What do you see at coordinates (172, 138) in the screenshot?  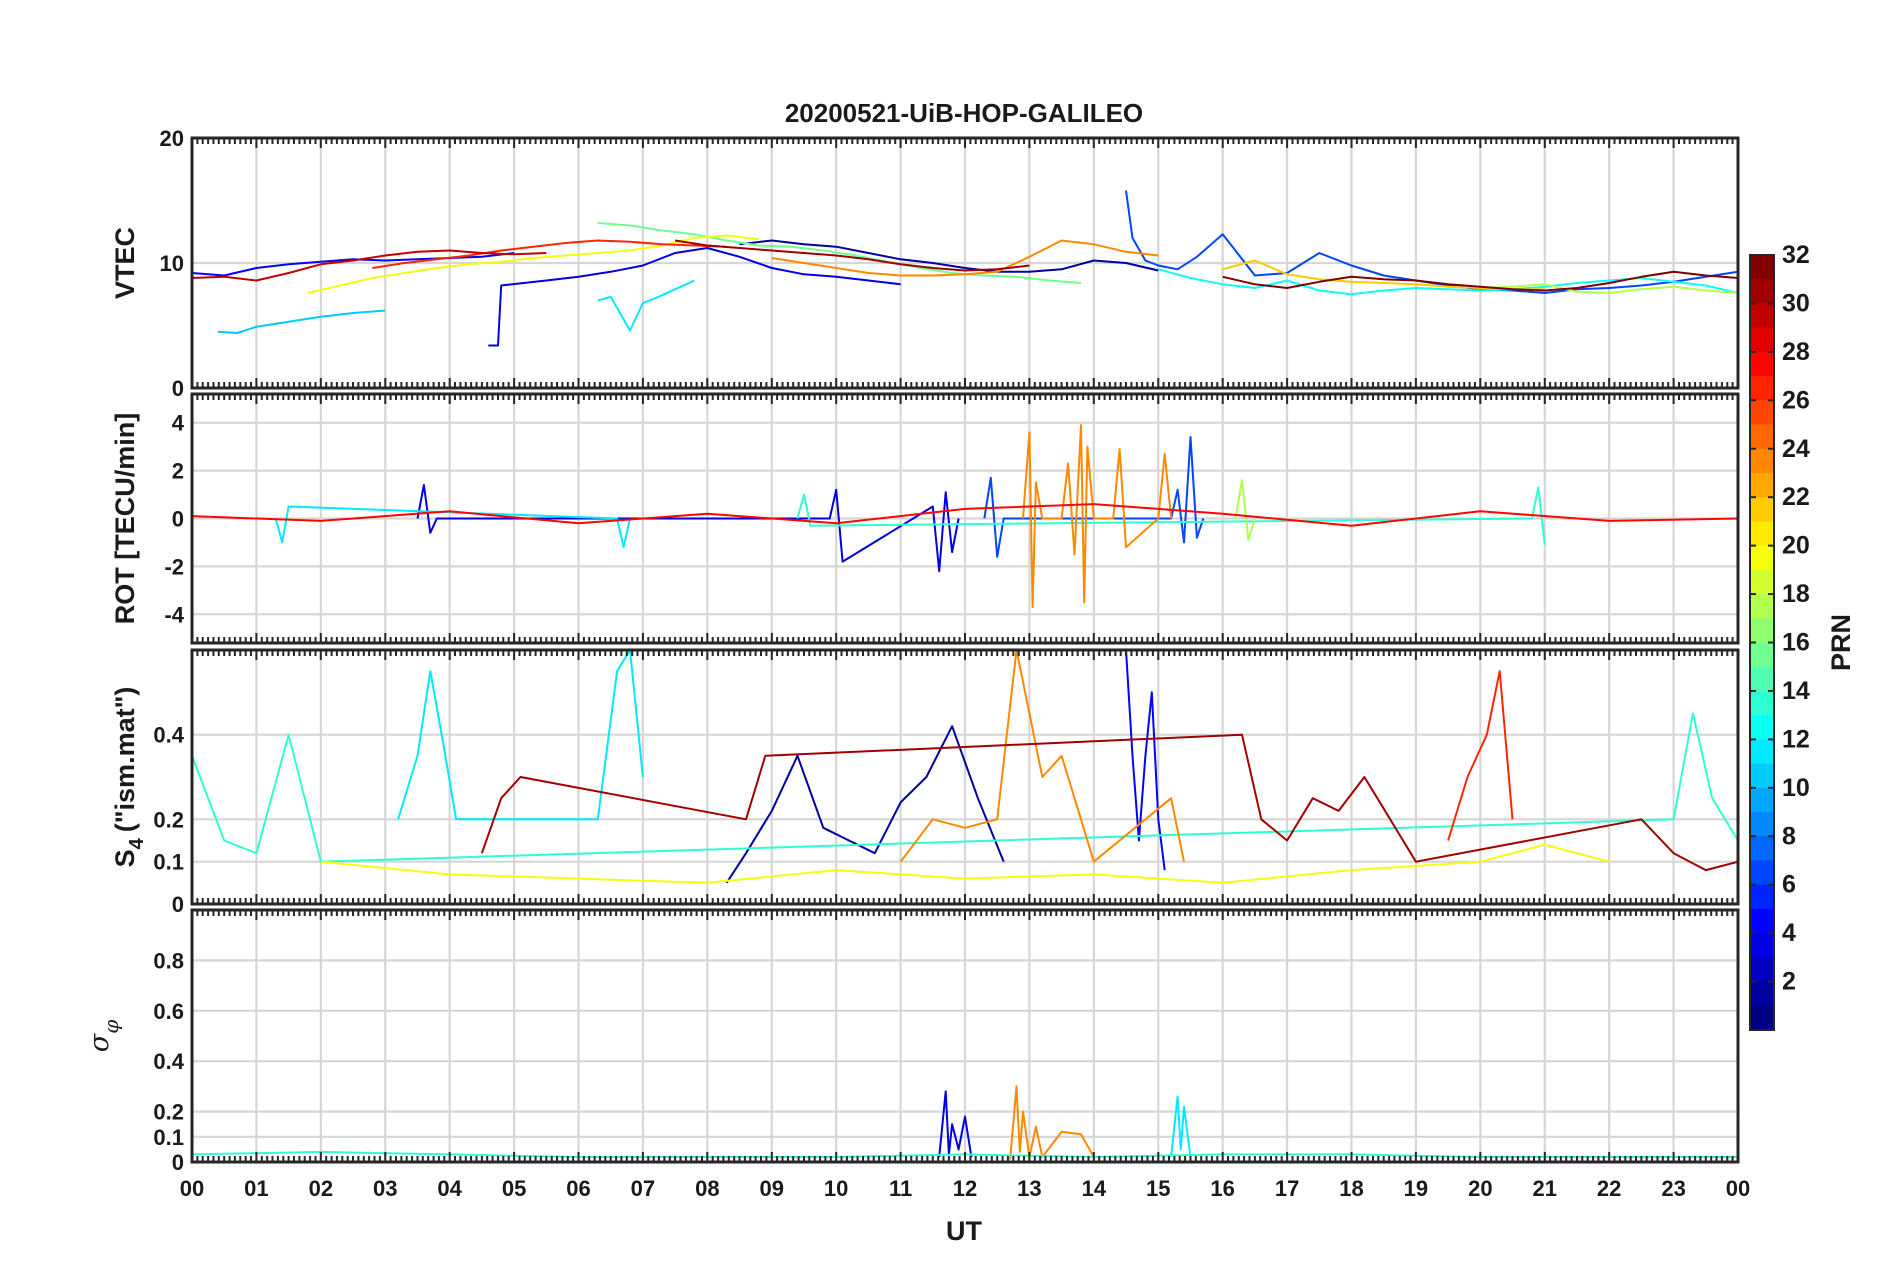 I see `vtec-ytick-label: 20` at bounding box center [172, 138].